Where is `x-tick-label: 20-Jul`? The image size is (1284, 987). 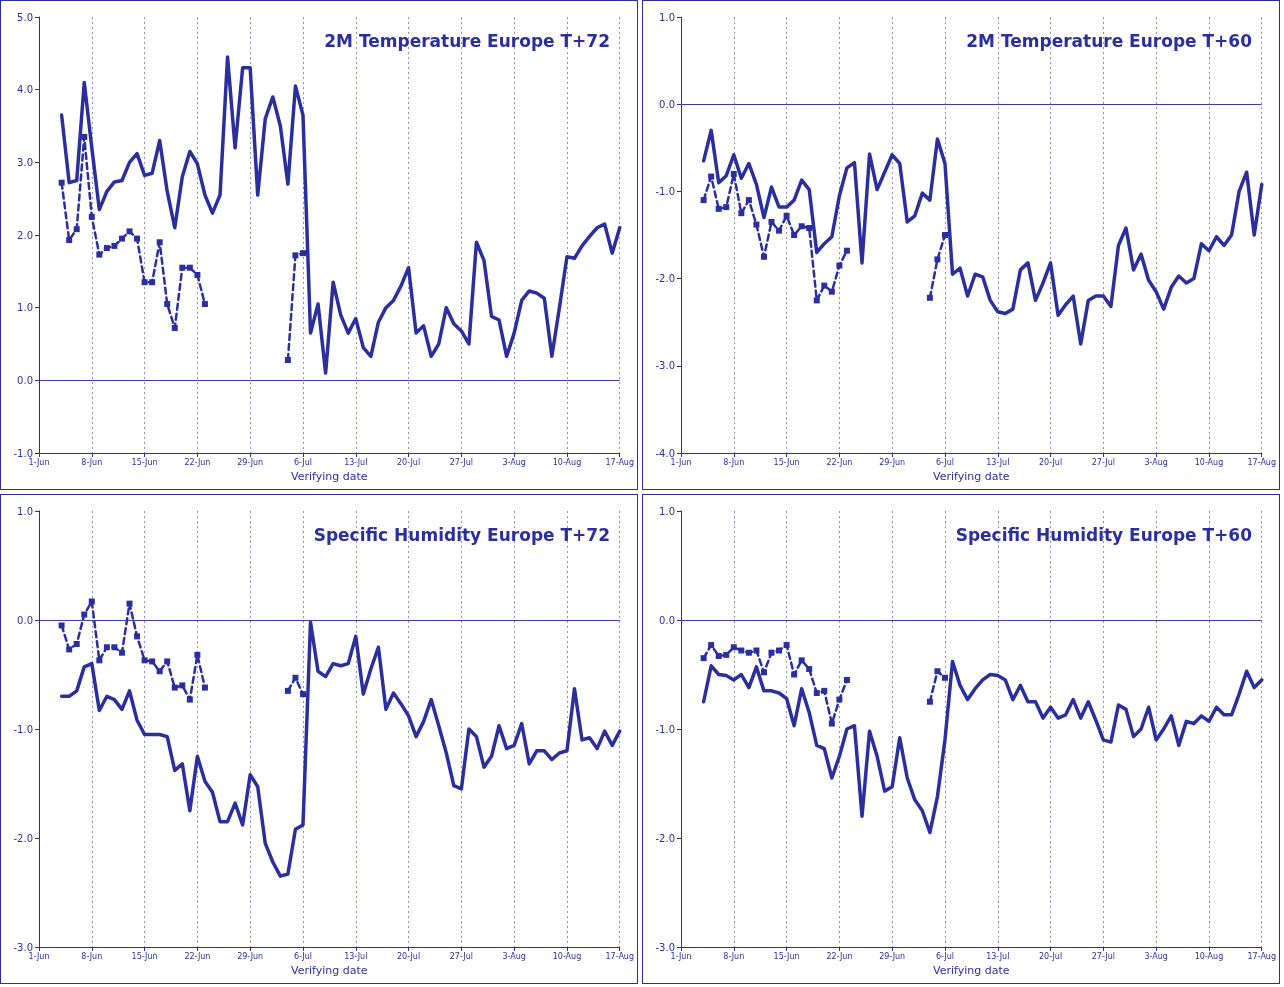 x-tick-label: 20-Jul is located at coordinates (1050, 956).